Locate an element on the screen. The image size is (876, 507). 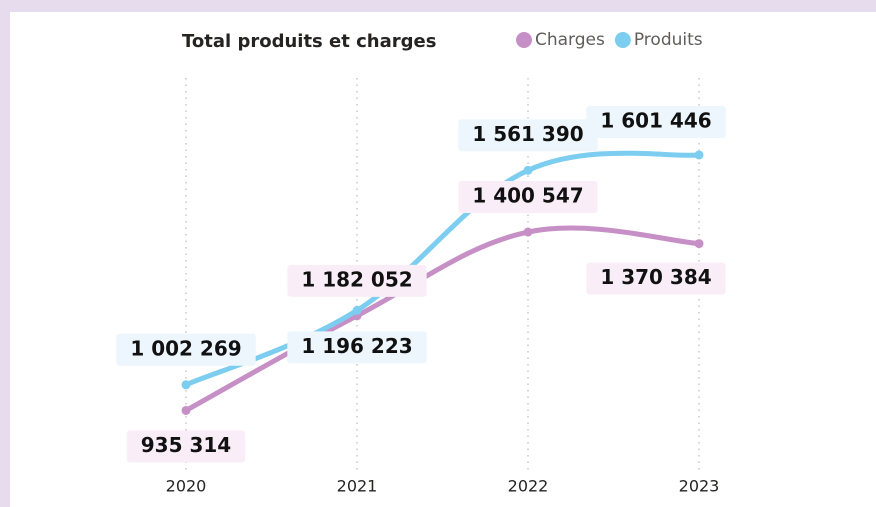
data-label: 1 400 547 is located at coordinates (527, 196).